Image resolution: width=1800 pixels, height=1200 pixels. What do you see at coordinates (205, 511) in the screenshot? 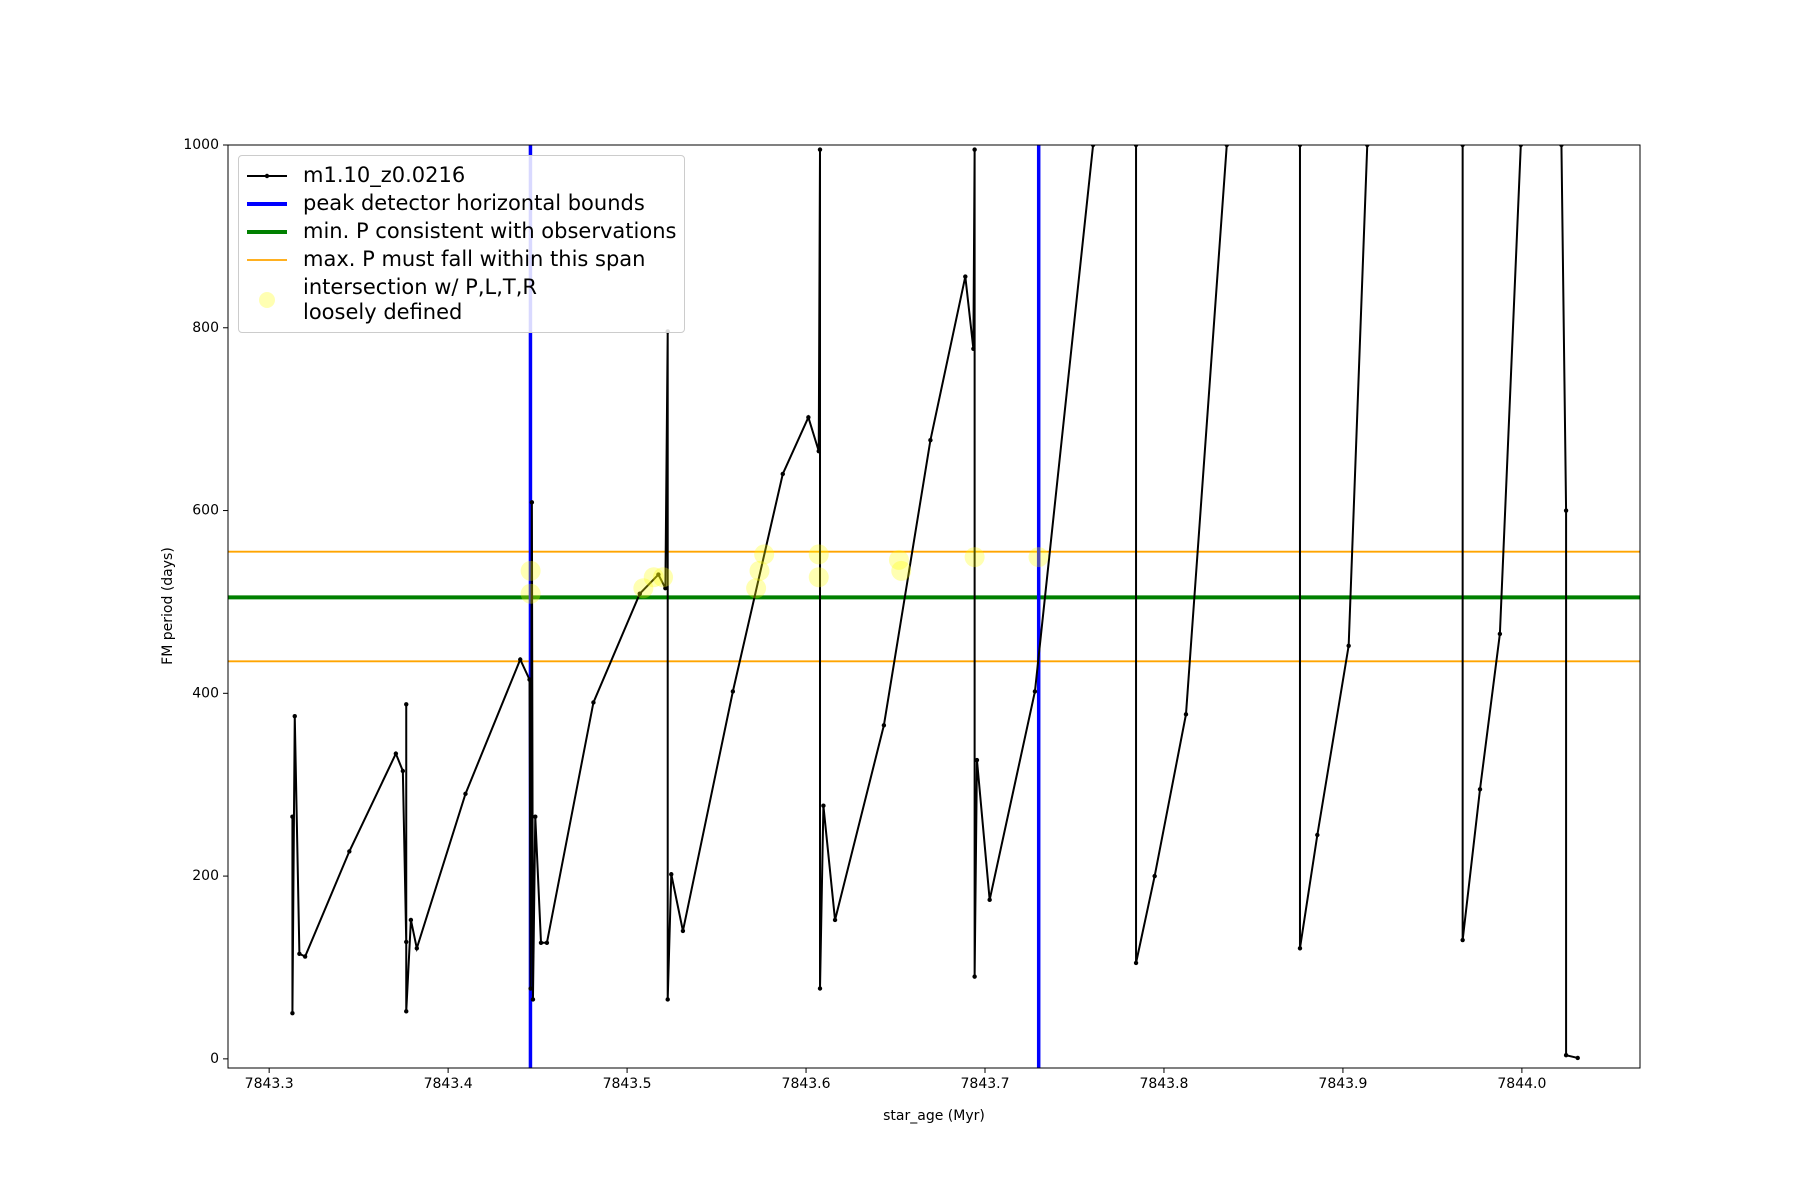
I see `y-tick-label: 600` at bounding box center [205, 511].